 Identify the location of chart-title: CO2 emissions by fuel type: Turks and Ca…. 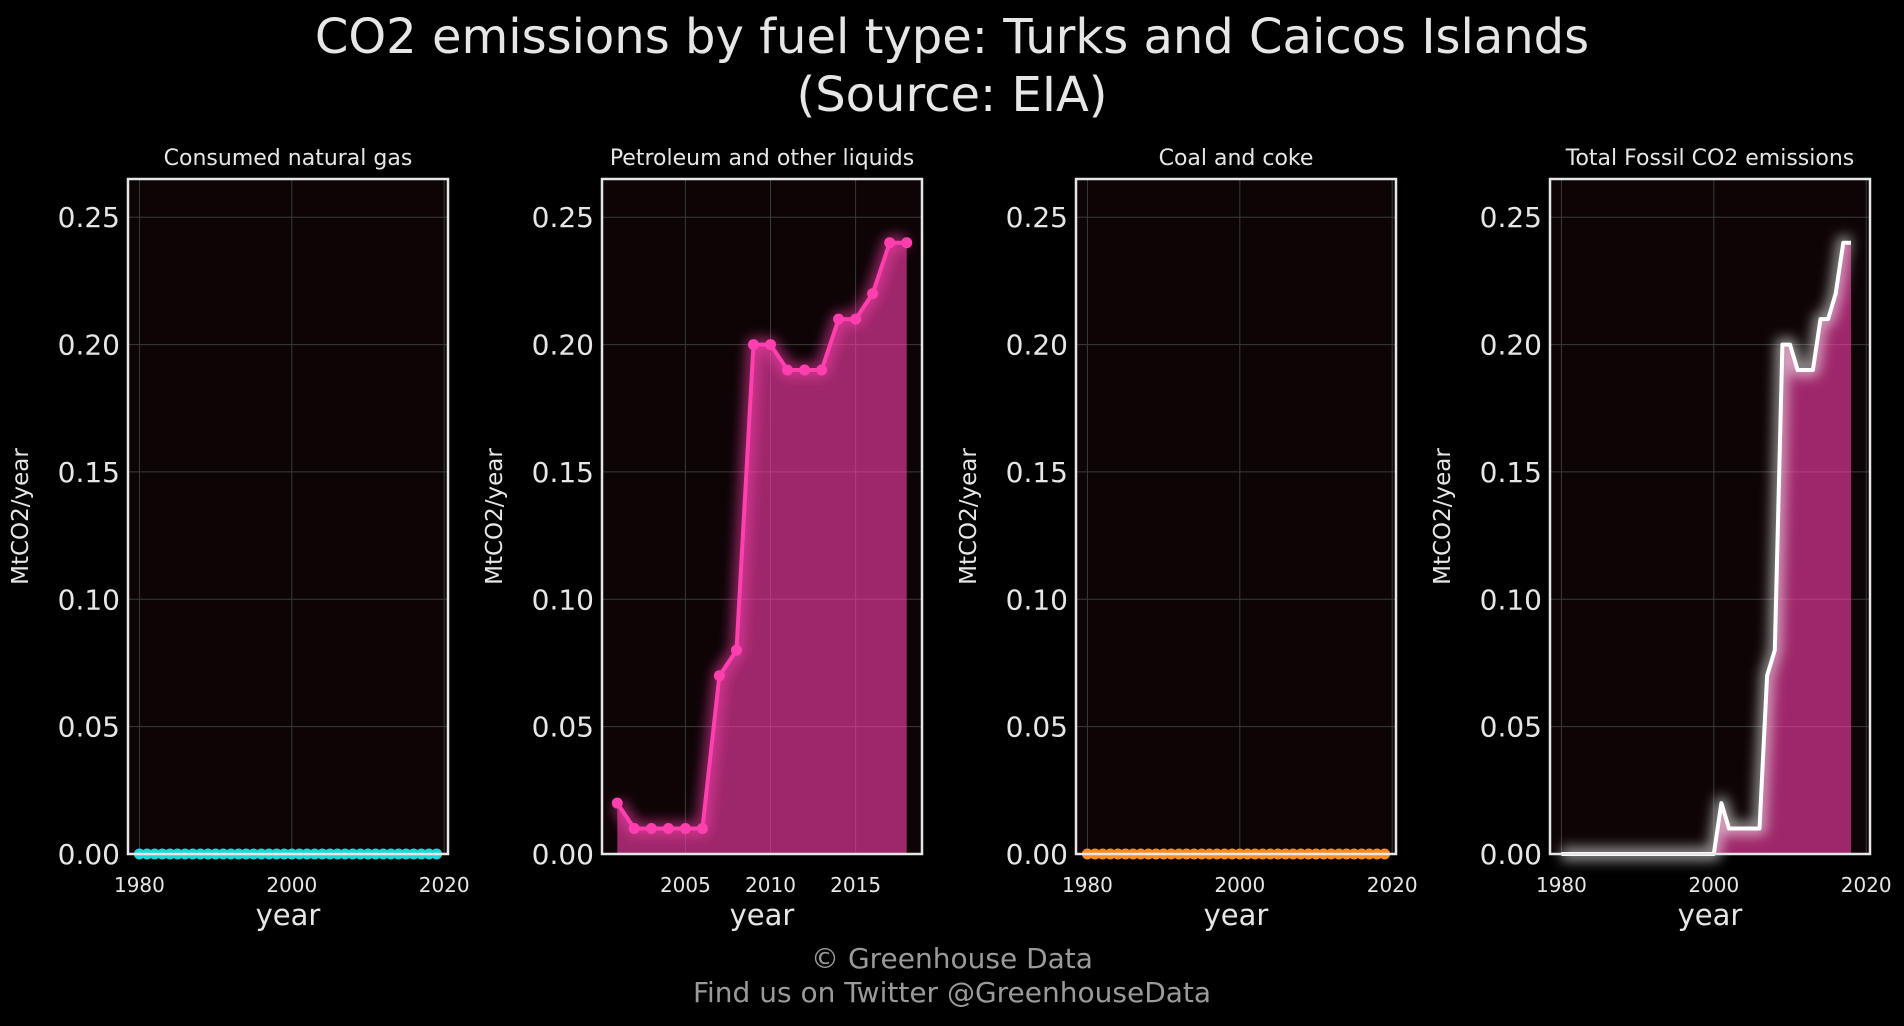
(952, 66).